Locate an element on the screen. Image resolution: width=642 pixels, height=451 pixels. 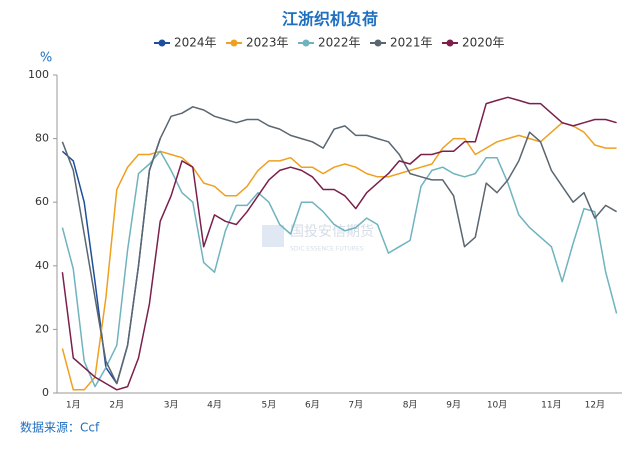
x-tick-label: 10月 is located at coordinates (497, 405).